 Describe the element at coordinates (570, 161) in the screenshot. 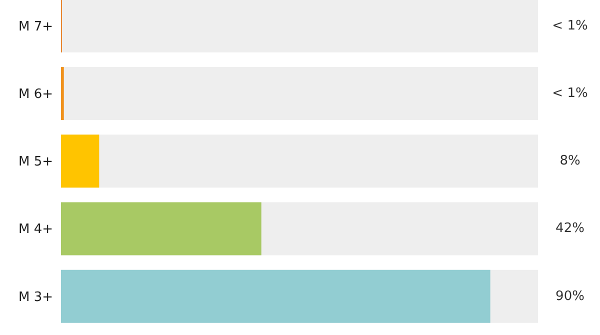

I see `data-label: 8%` at that location.